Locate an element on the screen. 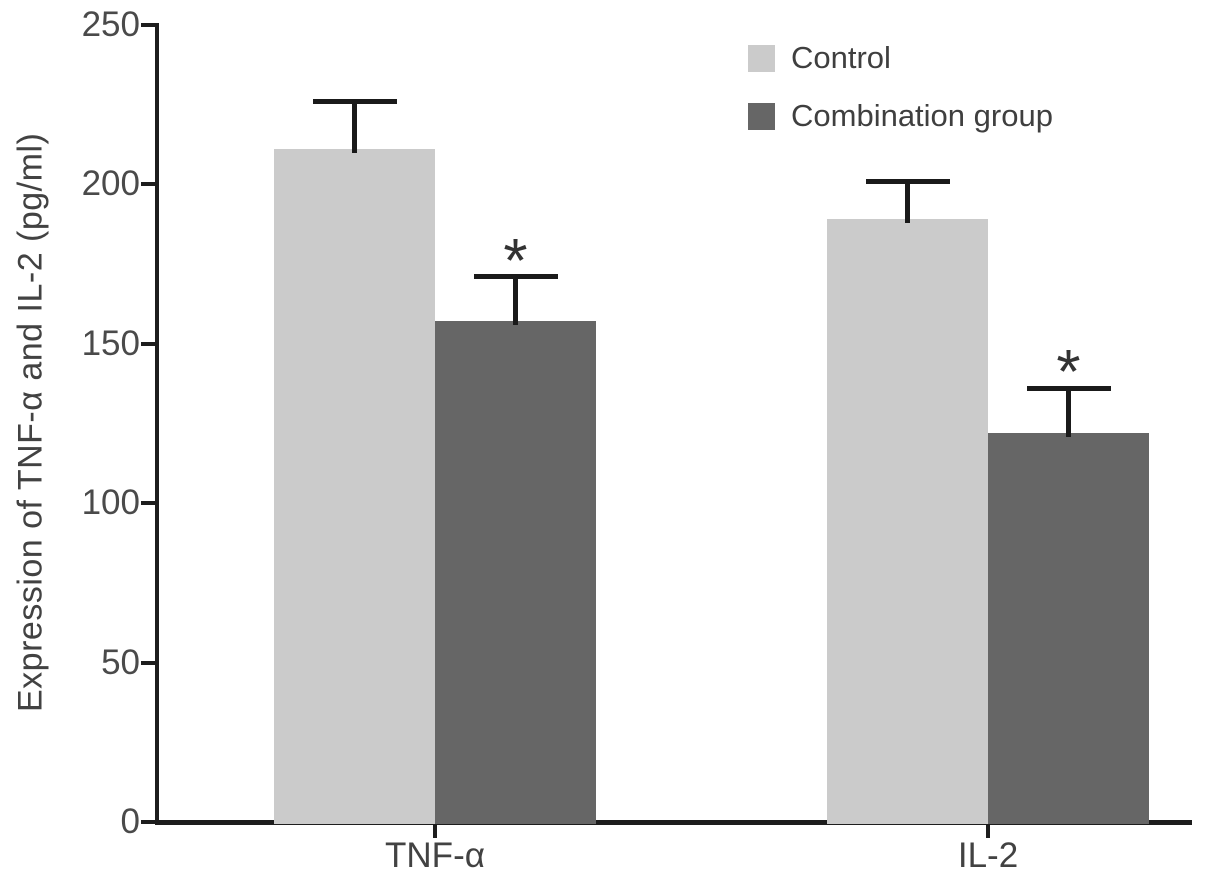 The image size is (1205, 889). significance-marker-combination-group-tnf: * is located at coordinates (515, 261).